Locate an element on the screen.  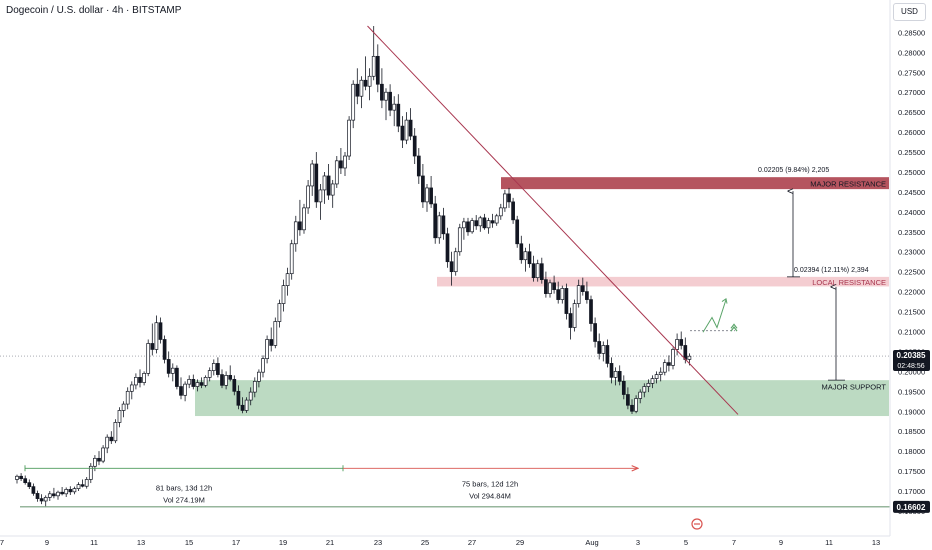
projection-arrow is located at coordinates (714, 316).